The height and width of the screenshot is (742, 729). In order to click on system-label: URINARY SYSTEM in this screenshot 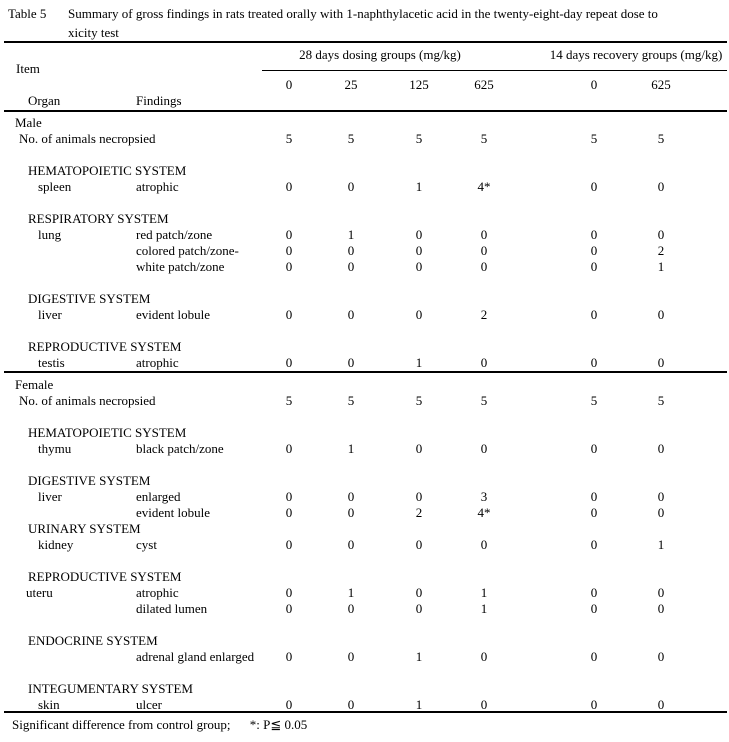, I will do `click(84, 528)`.